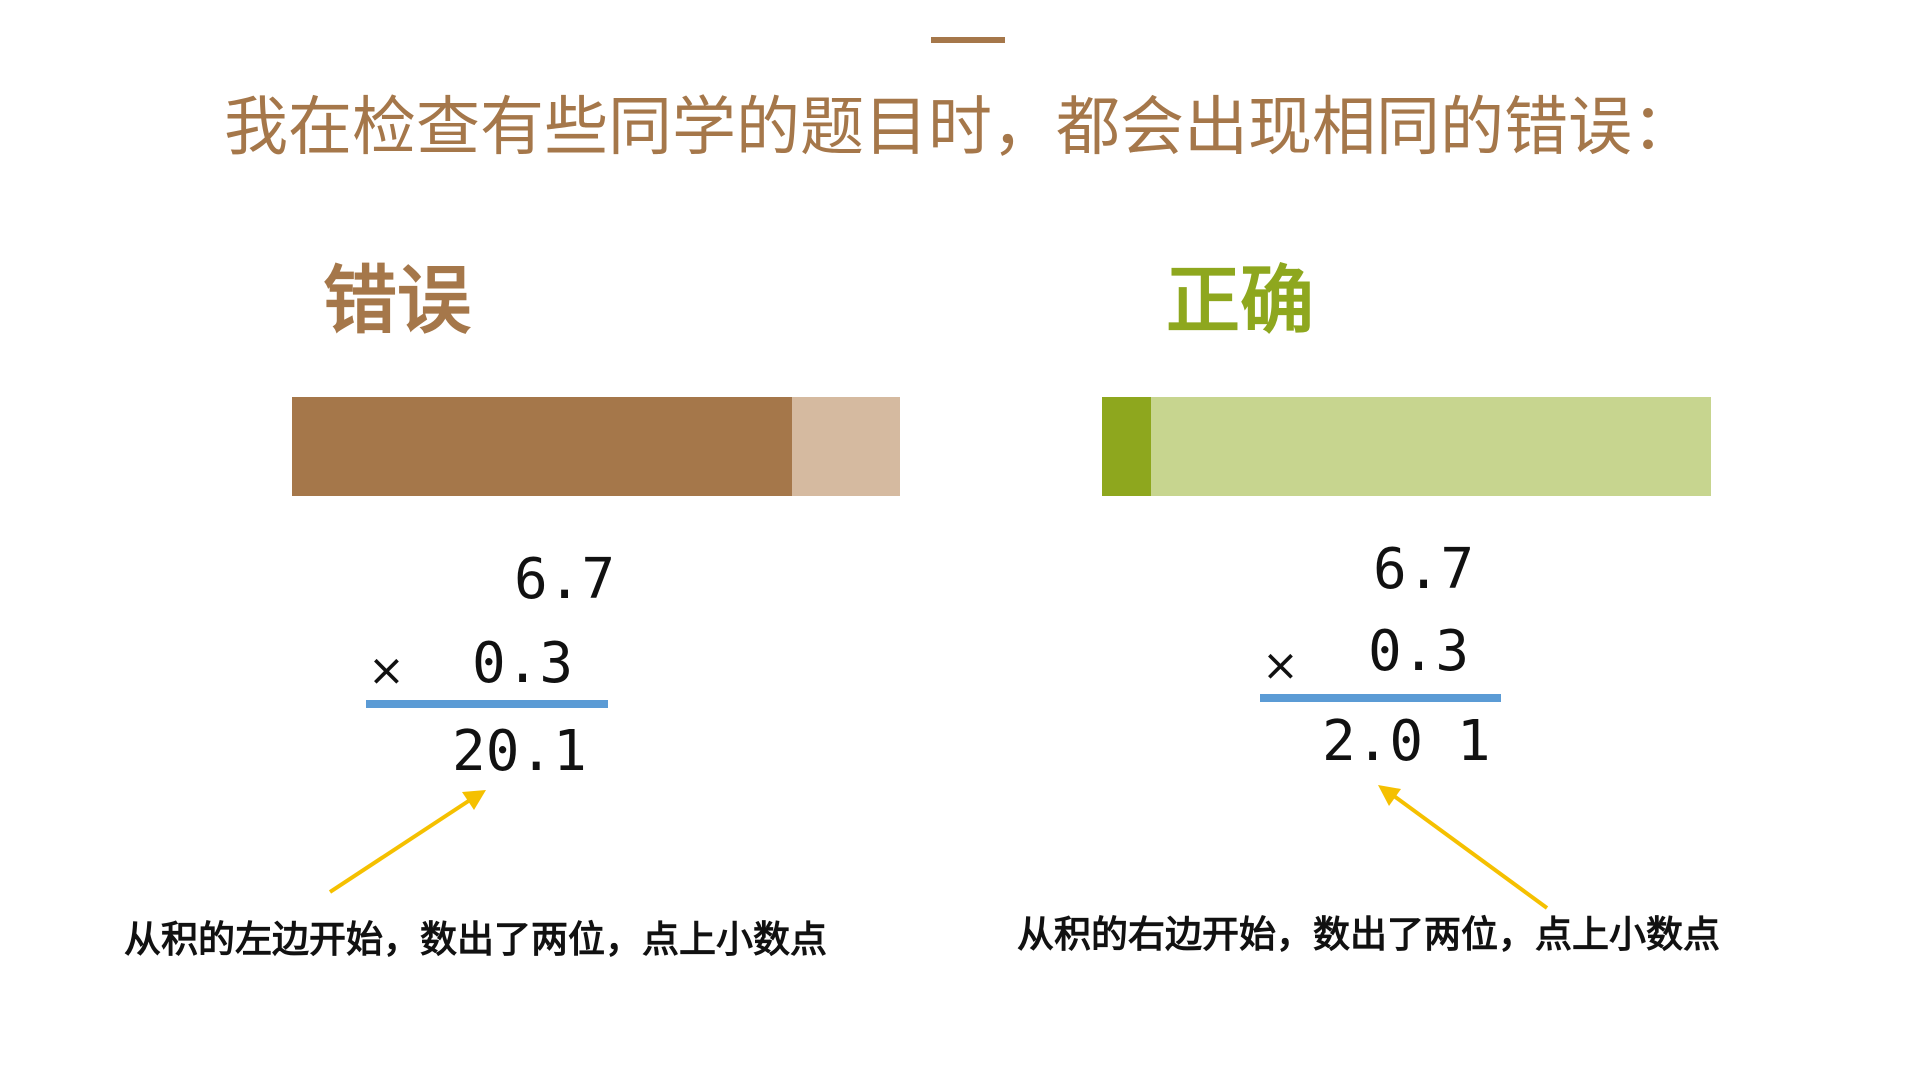 This screenshot has width=1920, height=1080. What do you see at coordinates (1380, 698) in the screenshot?
I see `right-equation-rule` at bounding box center [1380, 698].